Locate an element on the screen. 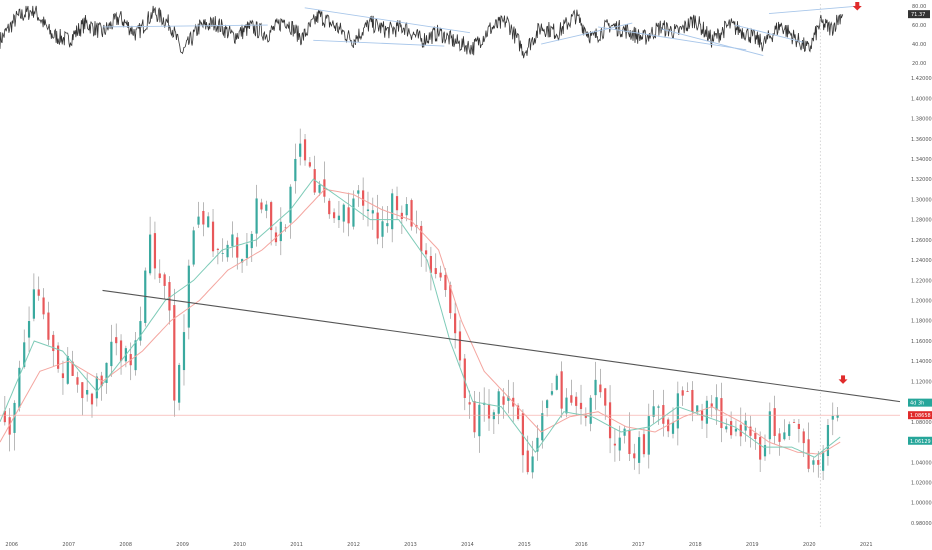 Image resolution: width=932 pixels, height=550 pixels. price-y-tick: 1.42000 is located at coordinates (921, 79).